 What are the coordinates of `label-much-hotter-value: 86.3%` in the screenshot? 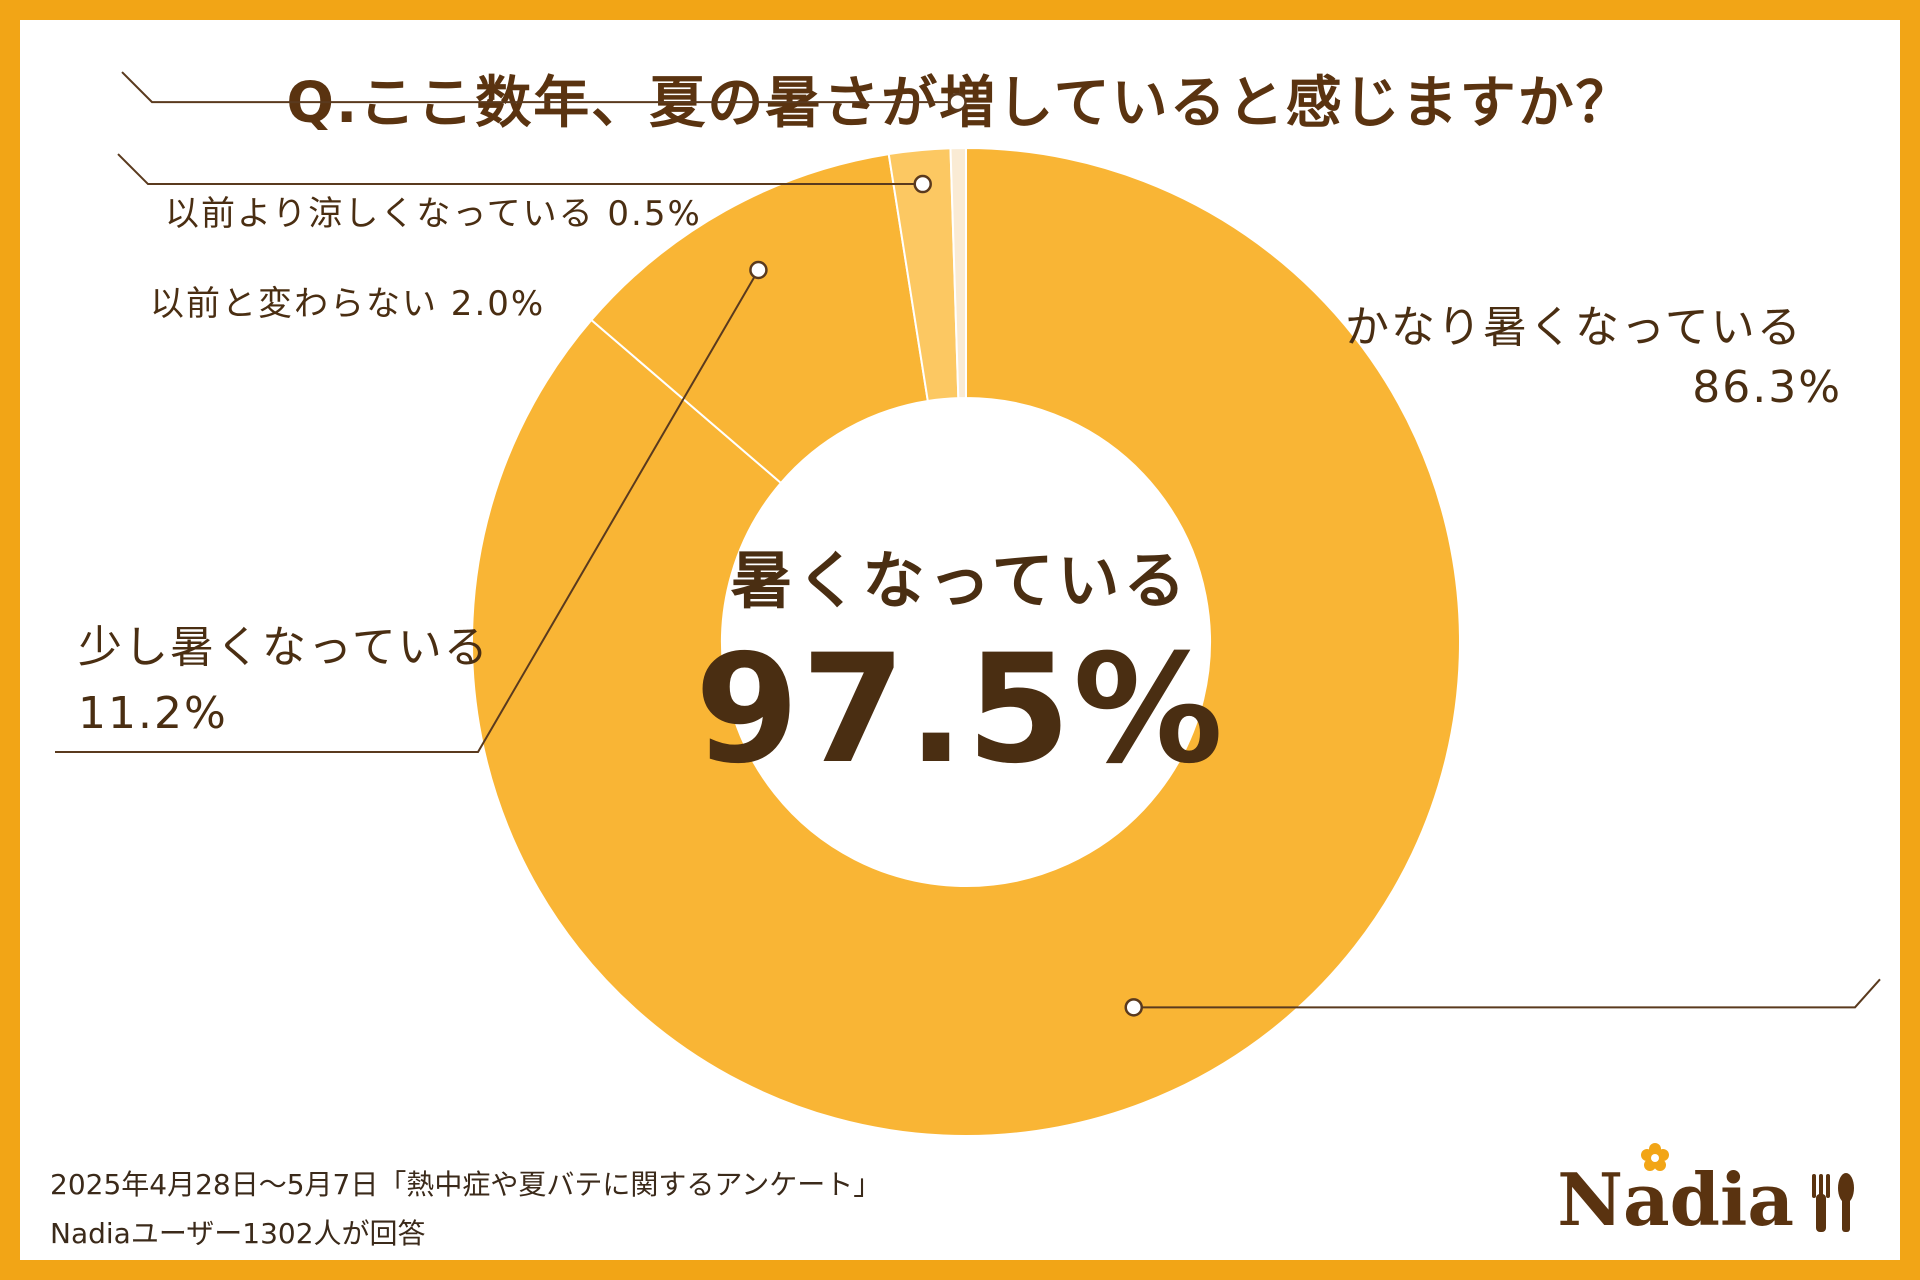 It's located at (1767, 387).